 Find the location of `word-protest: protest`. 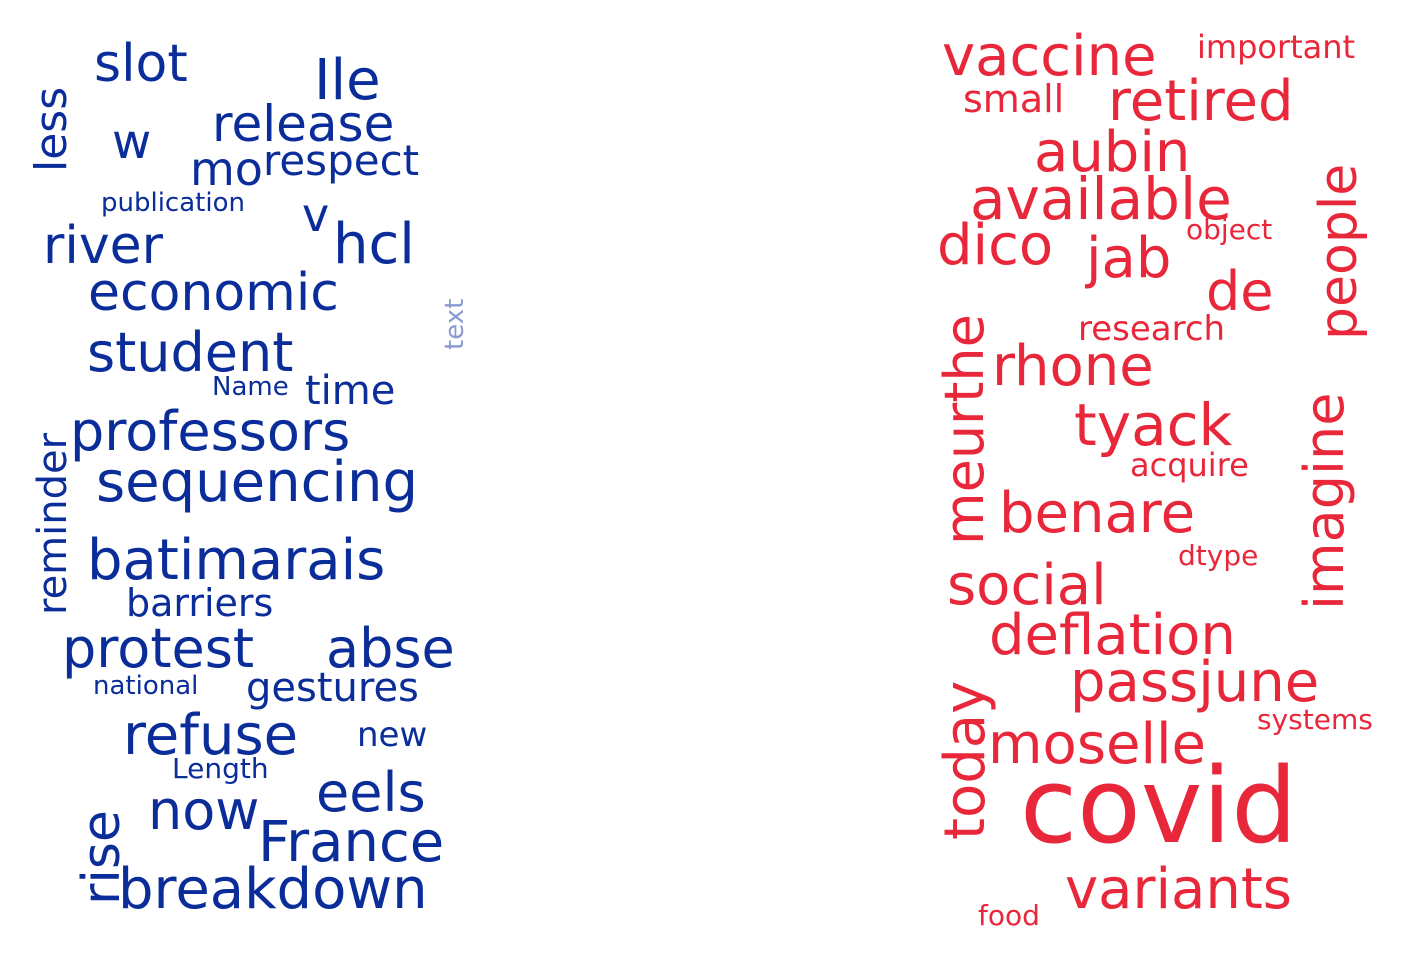

word-protest: protest is located at coordinates (158, 648).